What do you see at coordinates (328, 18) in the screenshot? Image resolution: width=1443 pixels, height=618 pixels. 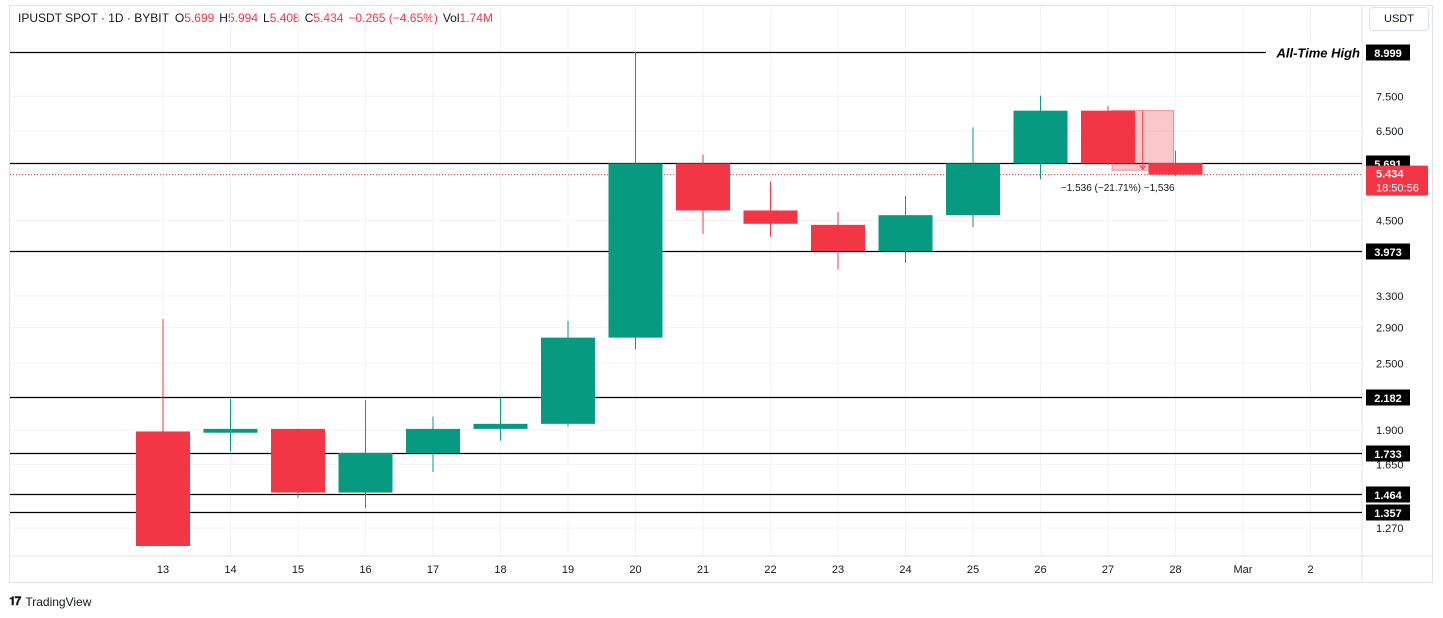 I see `close-value: 5.434` at bounding box center [328, 18].